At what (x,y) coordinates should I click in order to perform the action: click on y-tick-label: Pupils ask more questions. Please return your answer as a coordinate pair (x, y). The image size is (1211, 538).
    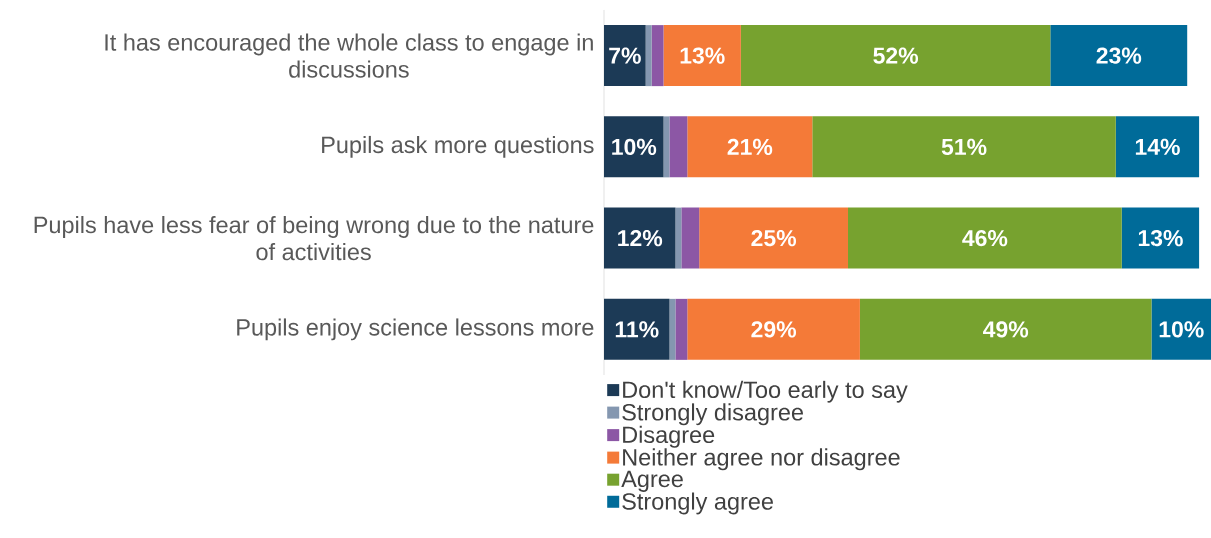
    Looking at the image, I should click on (458, 146).